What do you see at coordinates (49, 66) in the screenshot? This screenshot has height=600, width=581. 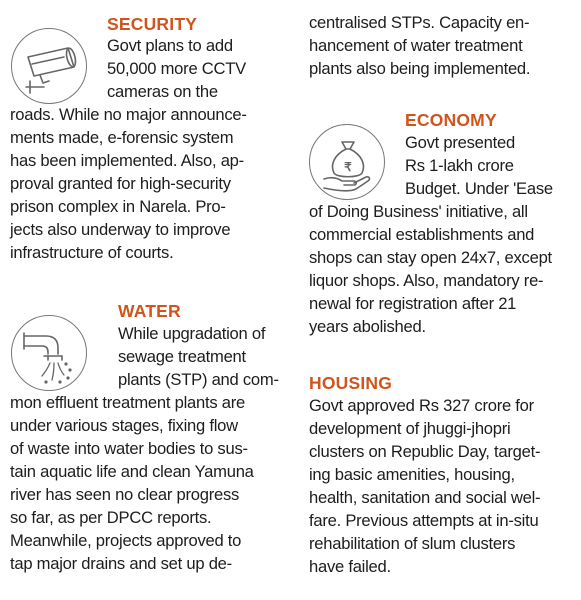 I see `cctv-camera-icon` at bounding box center [49, 66].